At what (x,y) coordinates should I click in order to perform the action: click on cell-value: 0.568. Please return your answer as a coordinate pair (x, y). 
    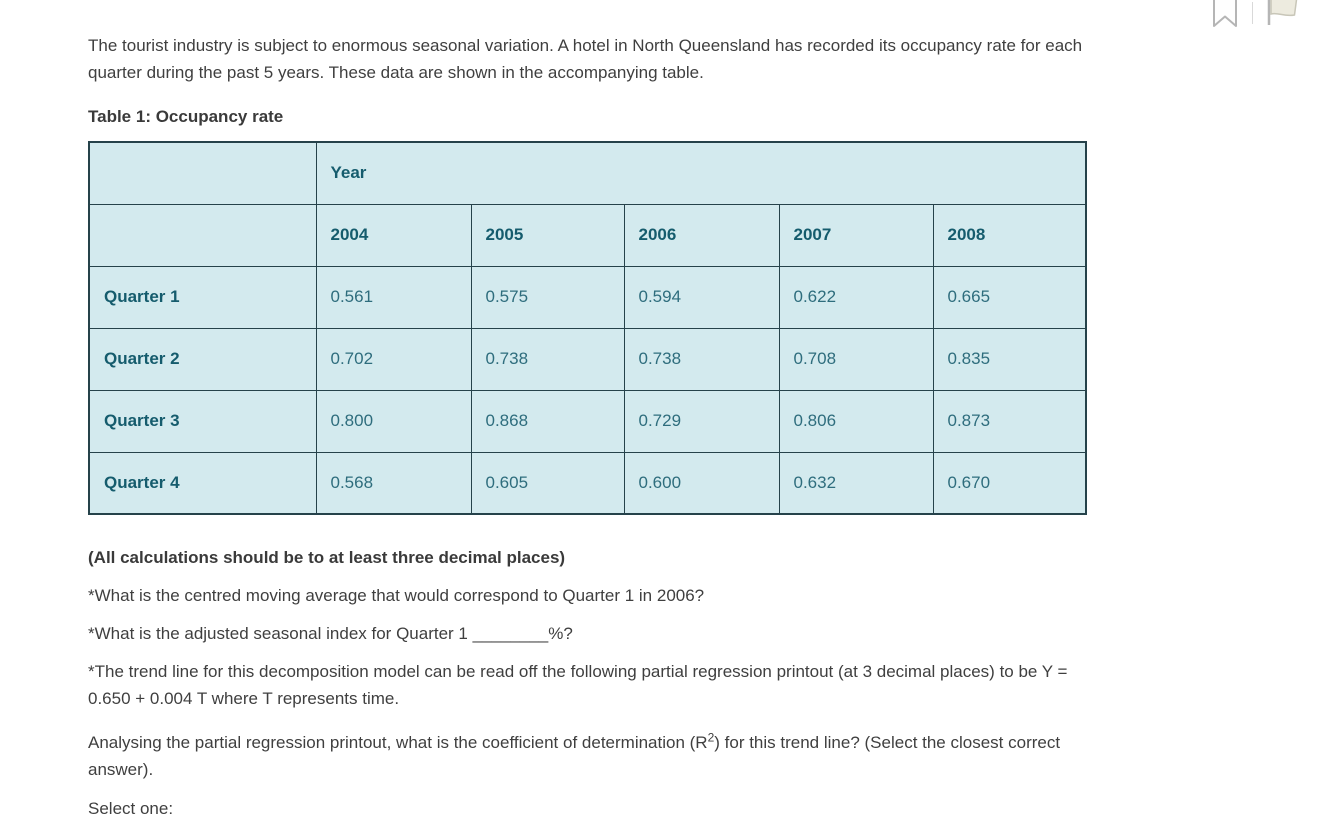
    Looking at the image, I should click on (393, 483).